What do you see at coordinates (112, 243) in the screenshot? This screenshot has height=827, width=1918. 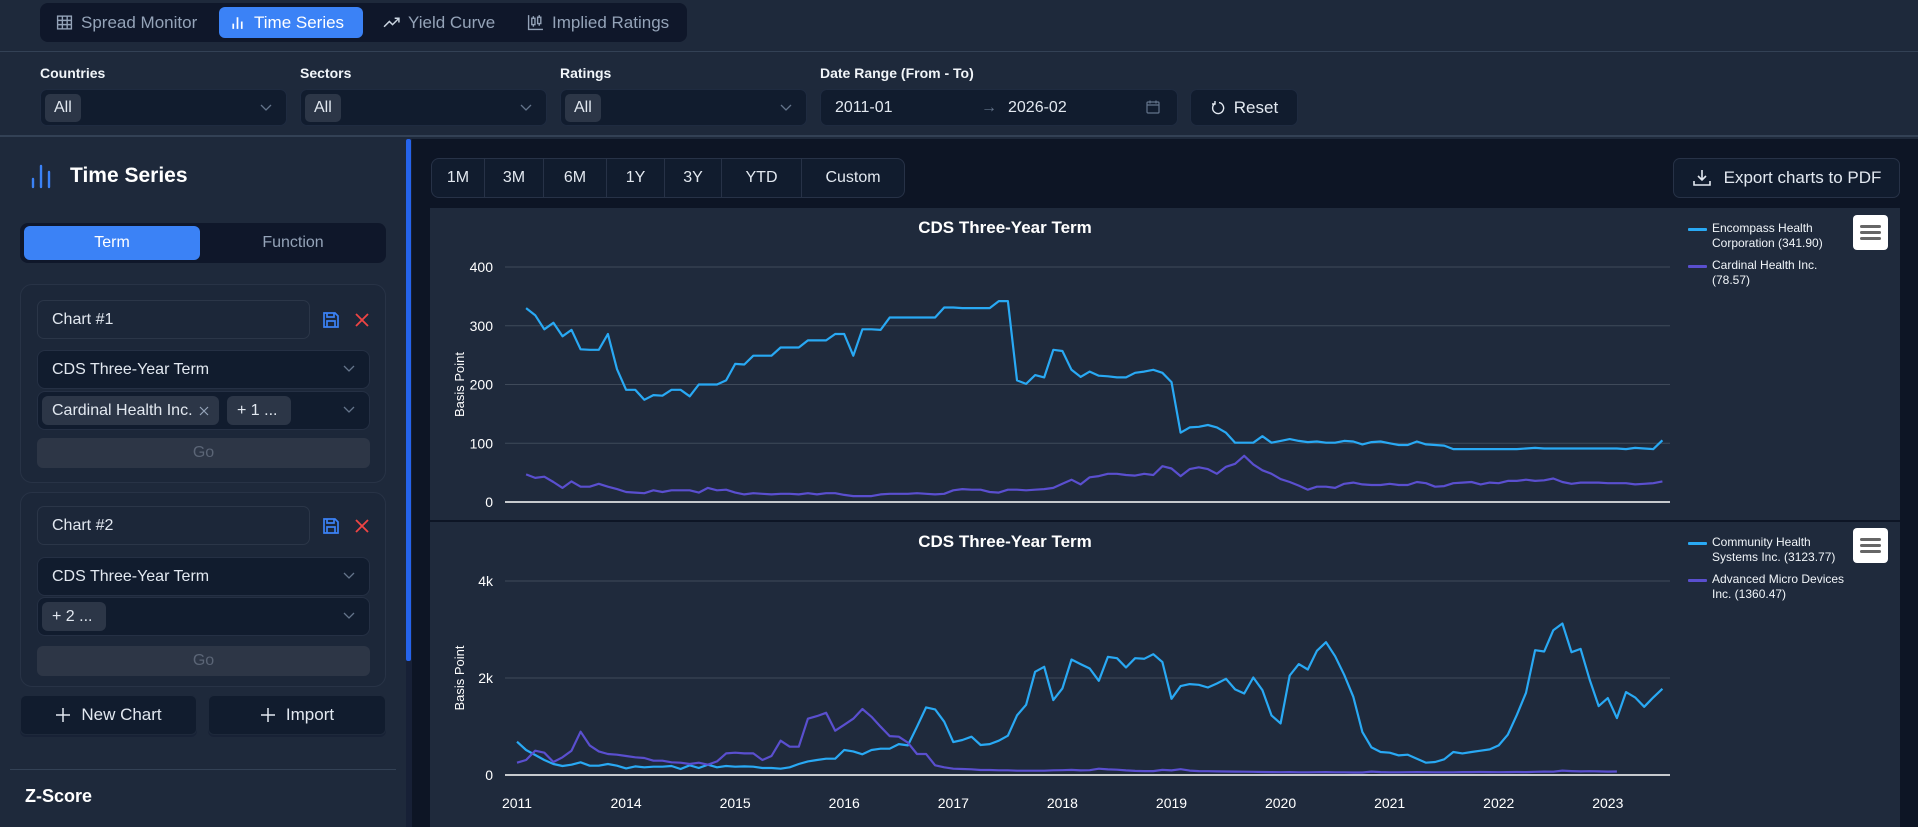 I see `toggle-term: Term` at bounding box center [112, 243].